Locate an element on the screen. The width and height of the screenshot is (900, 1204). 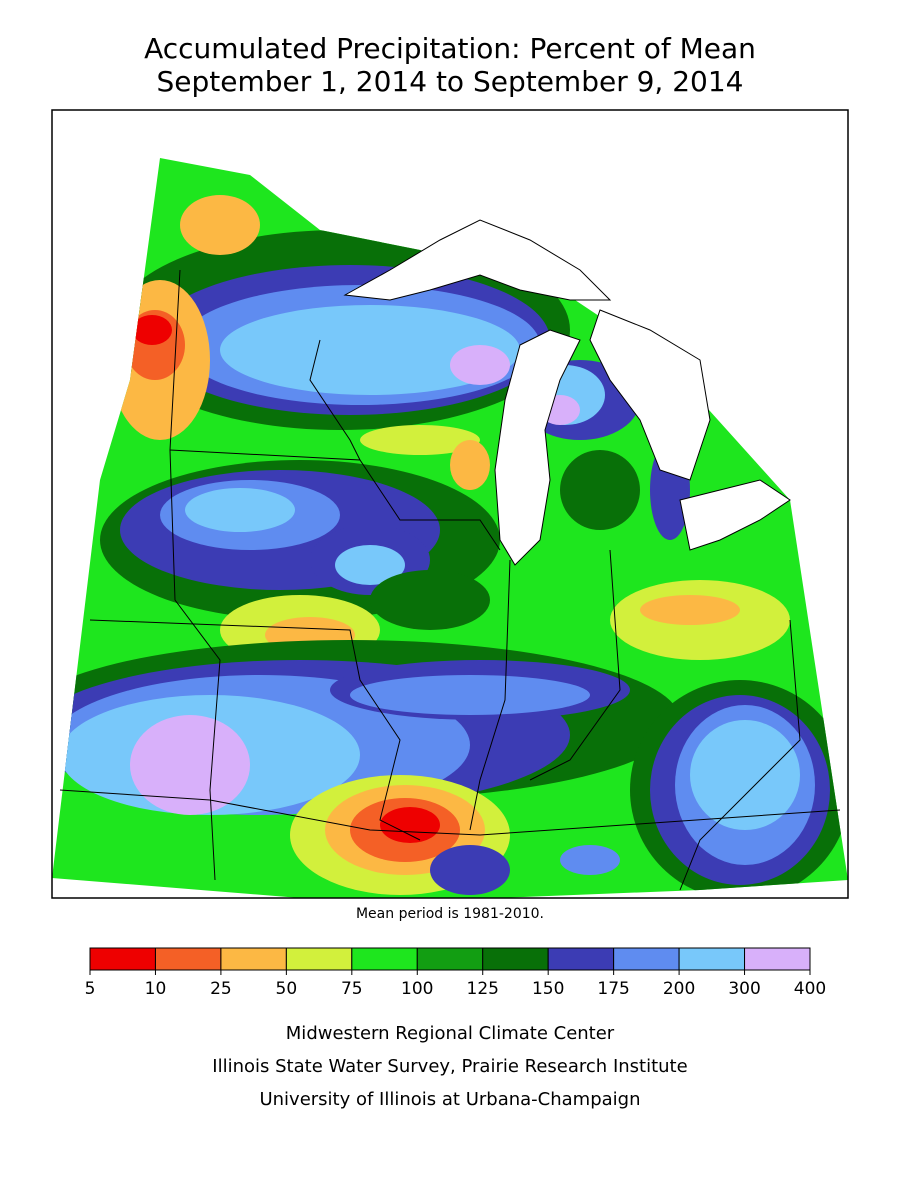
legend-tick-label: 300 is located at coordinates (744, 989).